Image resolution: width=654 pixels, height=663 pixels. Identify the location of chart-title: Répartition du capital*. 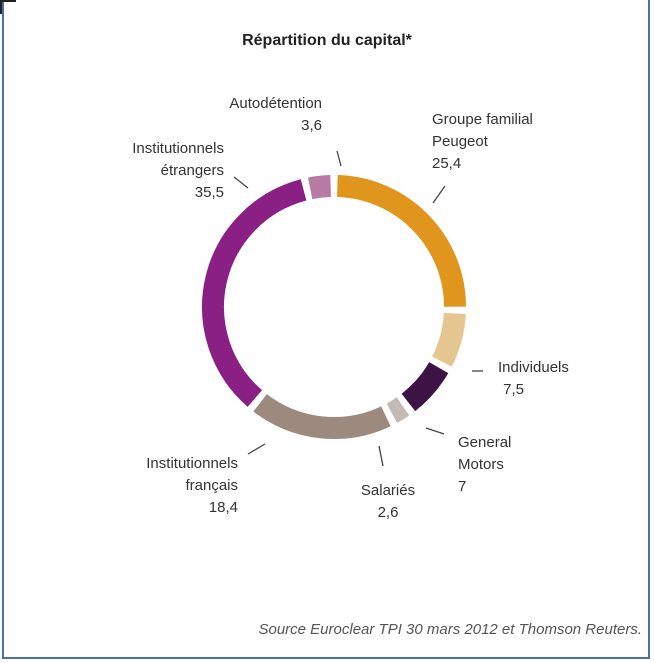
(327, 40).